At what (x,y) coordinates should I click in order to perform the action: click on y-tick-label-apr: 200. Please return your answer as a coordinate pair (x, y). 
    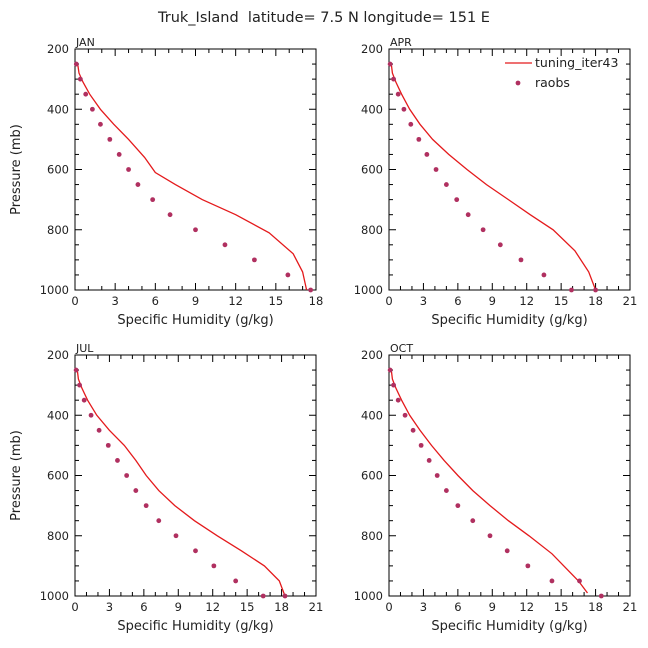
    Looking at the image, I should click on (372, 49).